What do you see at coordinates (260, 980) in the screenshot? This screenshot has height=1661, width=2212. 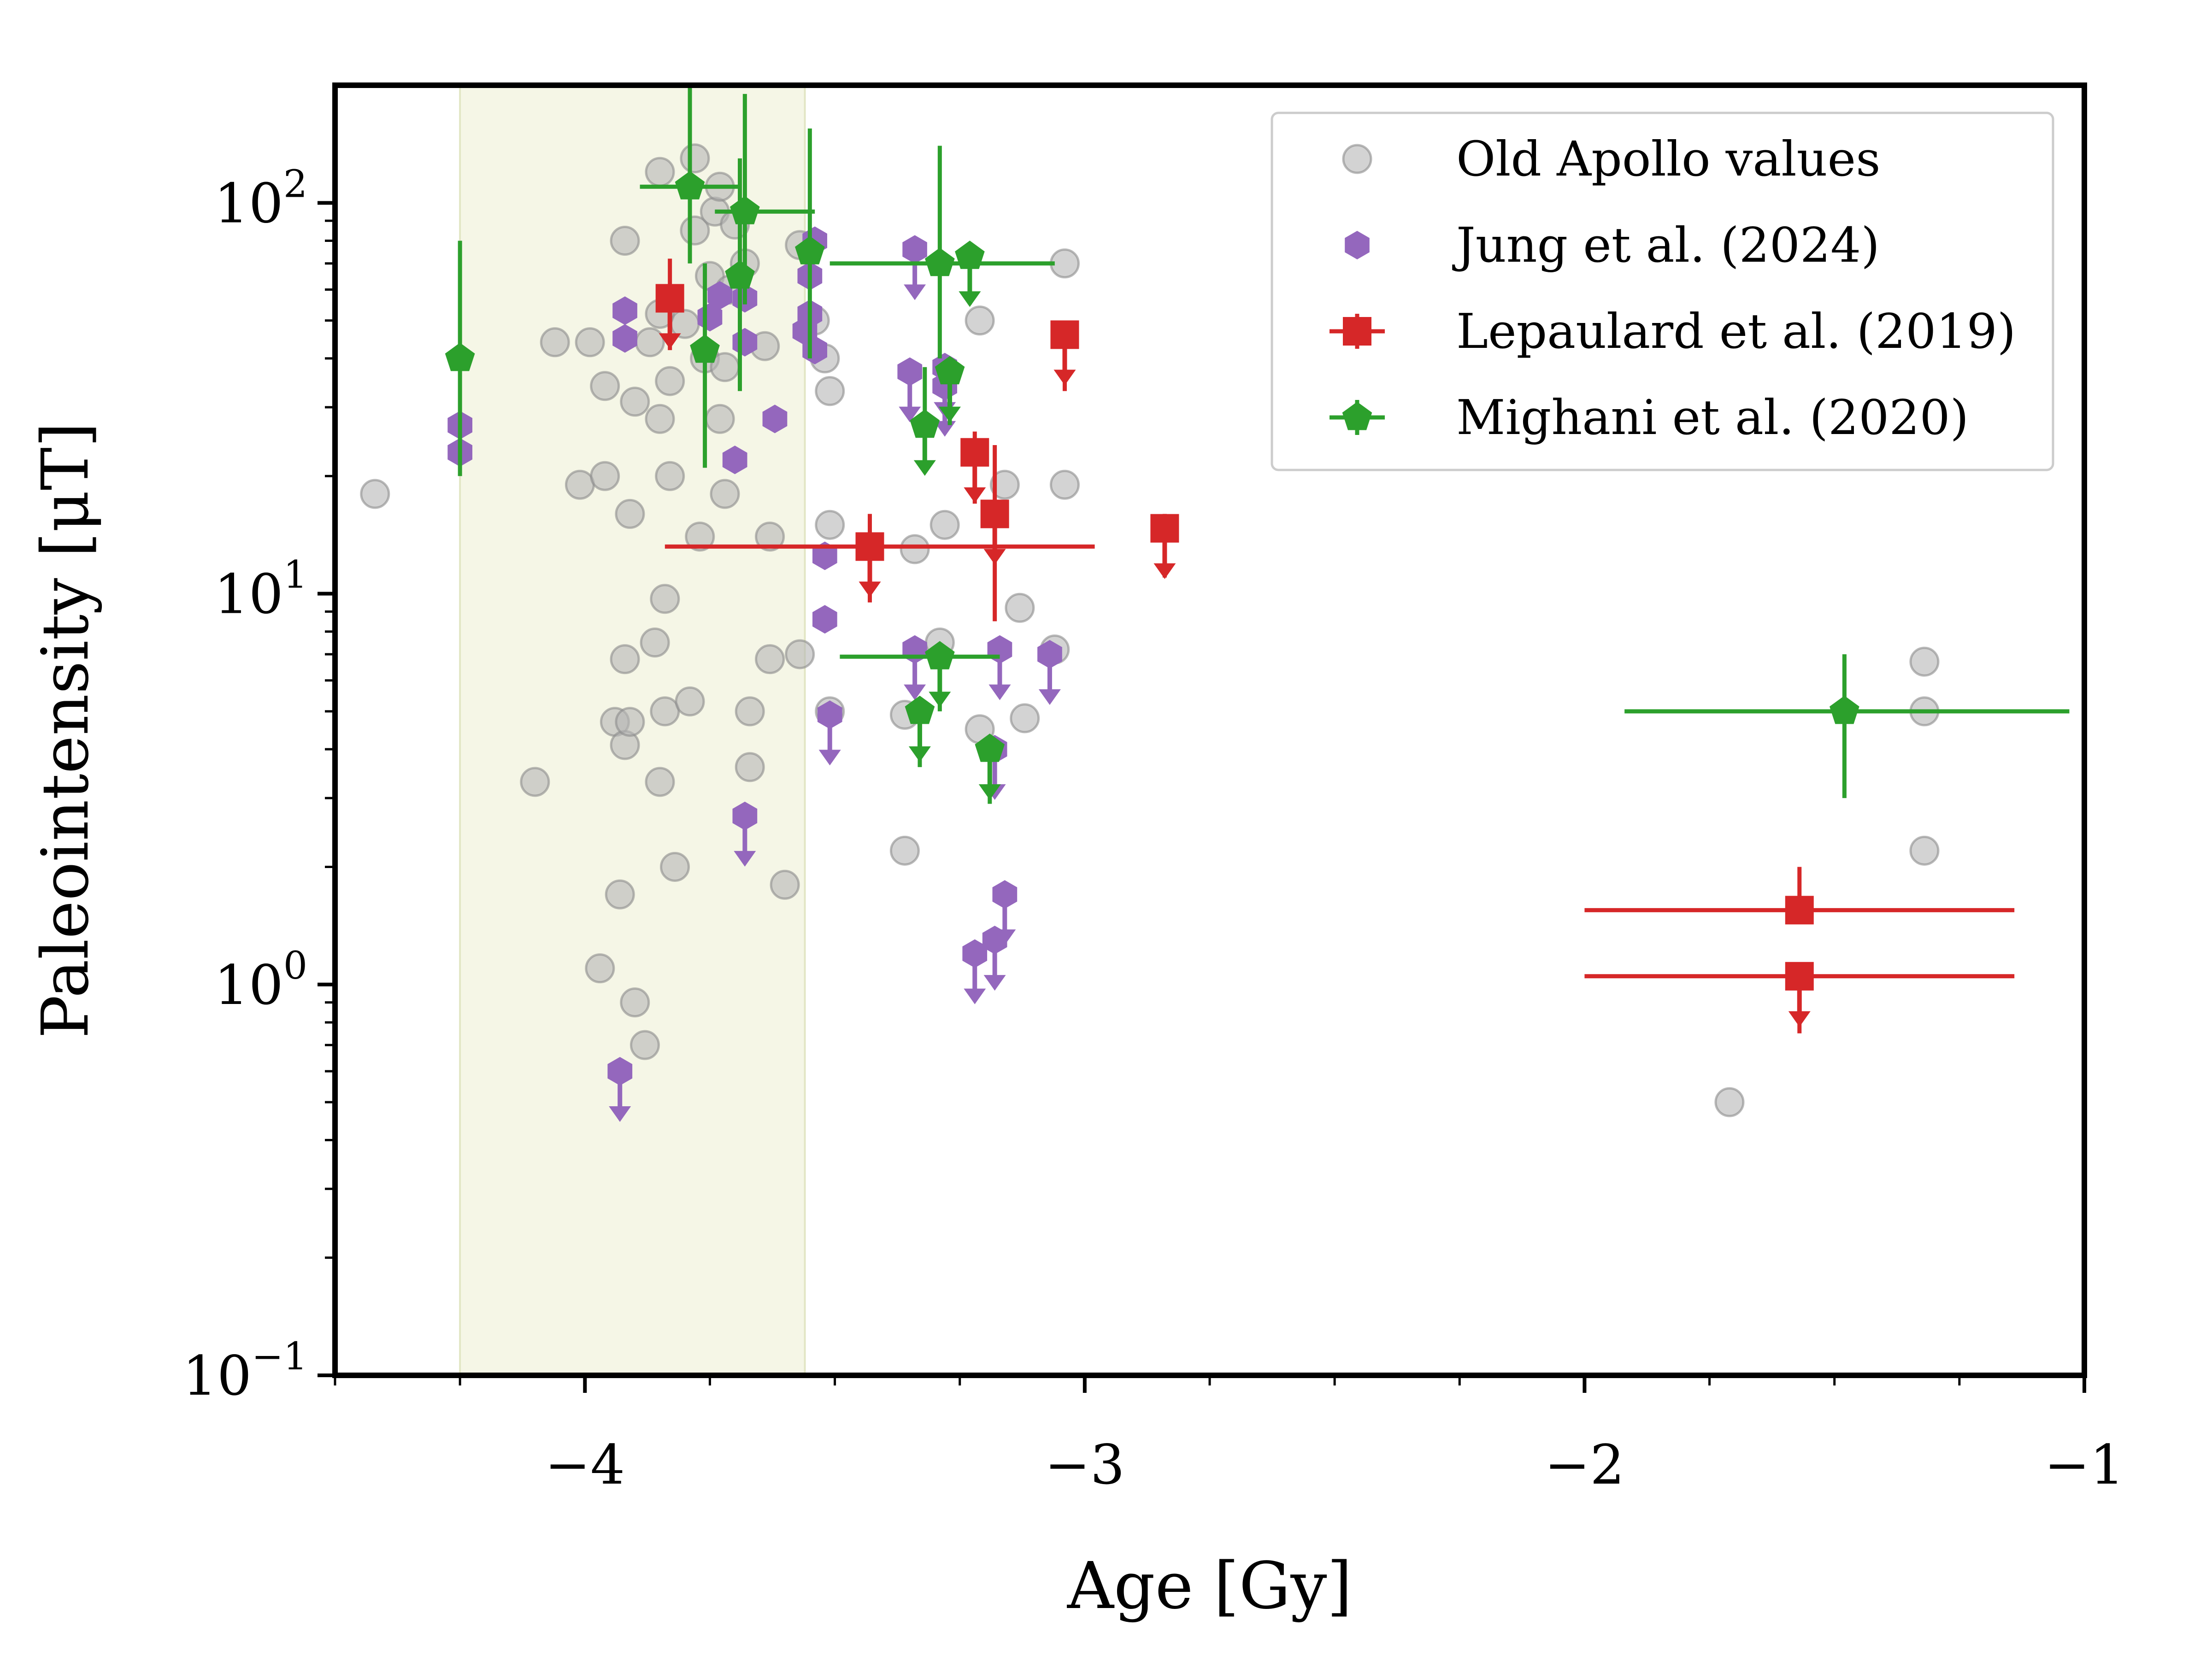 I see `y-tick-label: 10⁰` at bounding box center [260, 980].